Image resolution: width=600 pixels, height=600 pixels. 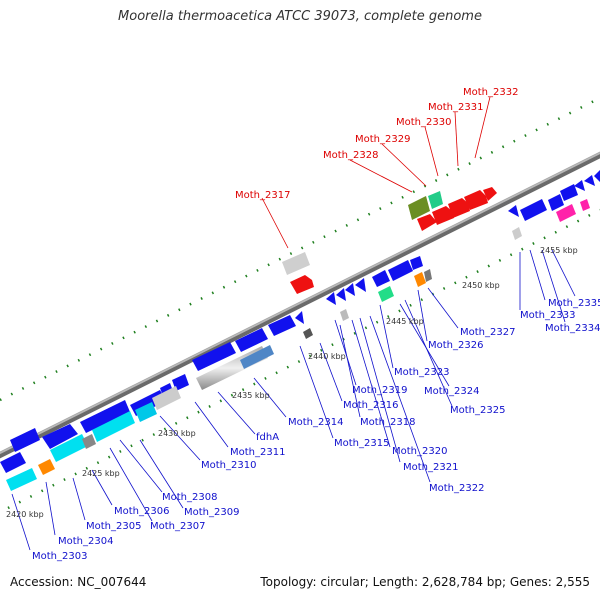 What do you see at coordinates (387, 422) in the screenshot?
I see `gene-label: Moth_2318` at bounding box center [387, 422].